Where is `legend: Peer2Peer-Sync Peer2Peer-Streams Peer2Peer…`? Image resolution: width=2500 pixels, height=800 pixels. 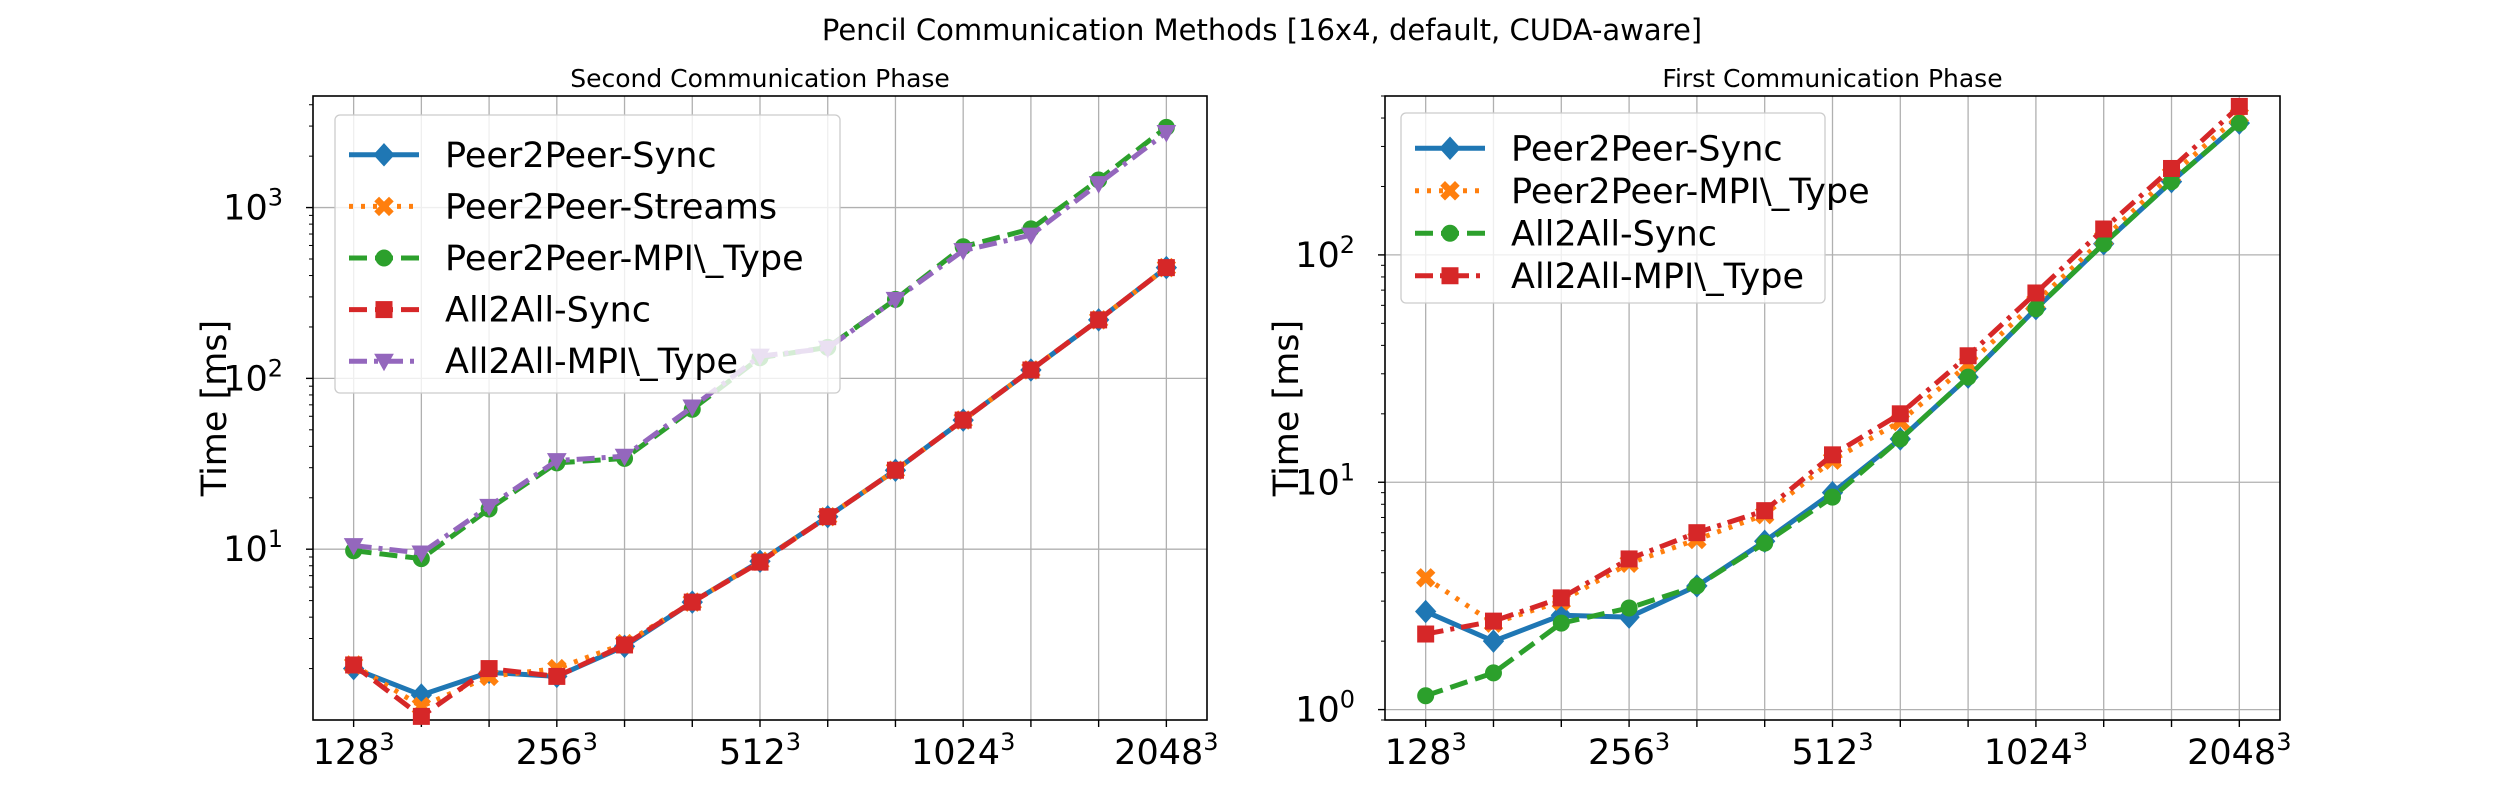 legend: Peer2Peer-Sync Peer2Peer-Streams Peer2Peer… is located at coordinates (587, 254).